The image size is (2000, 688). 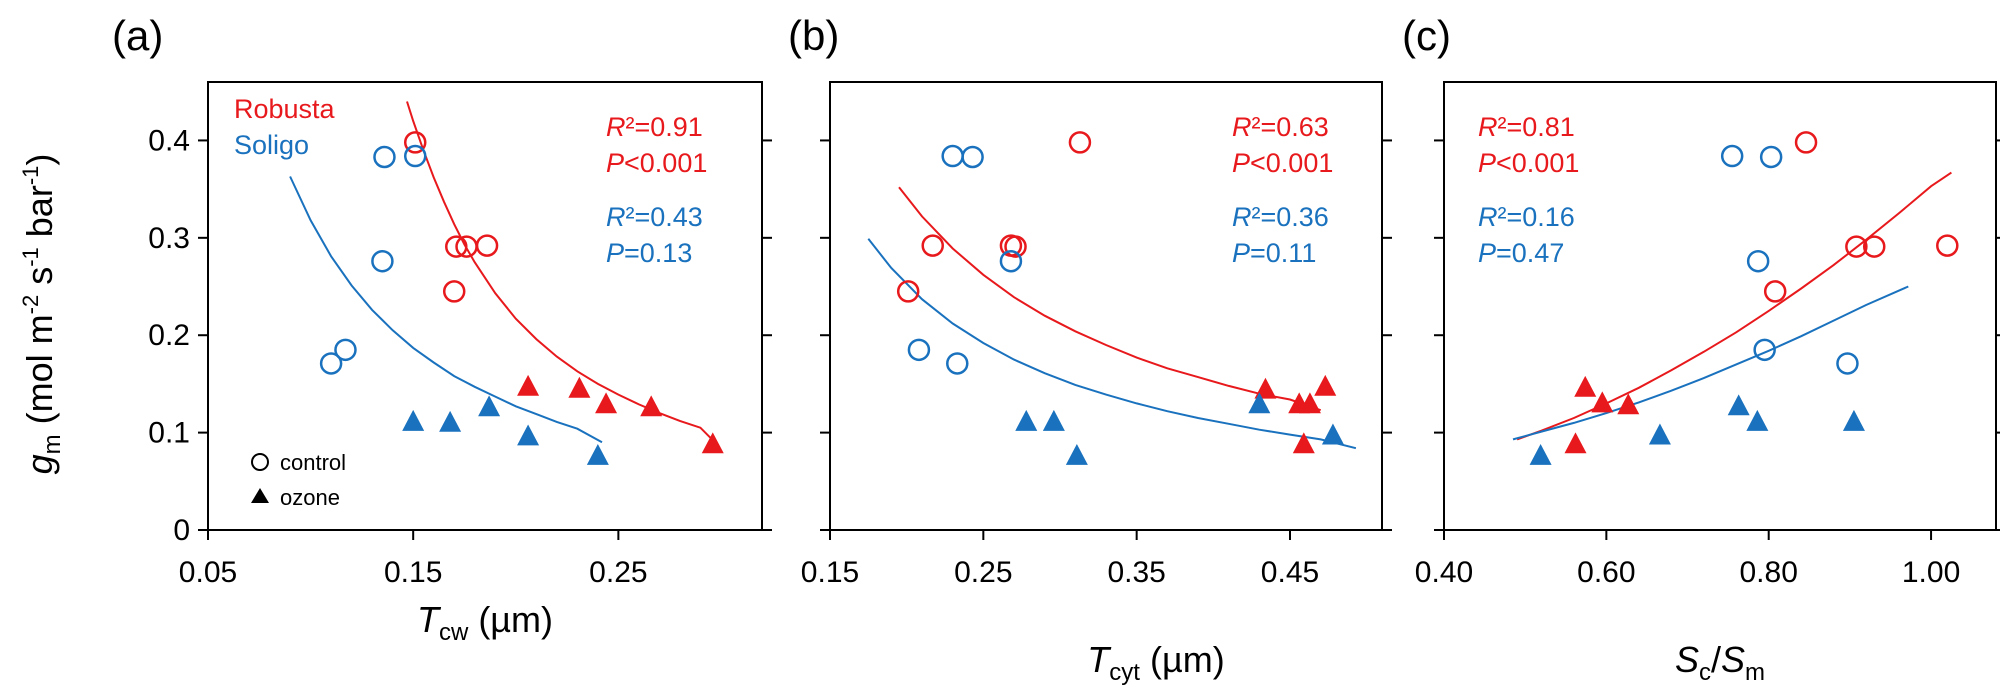 What do you see at coordinates (1444, 572) in the screenshot?
I see `x-tick-label: 0.40` at bounding box center [1444, 572].